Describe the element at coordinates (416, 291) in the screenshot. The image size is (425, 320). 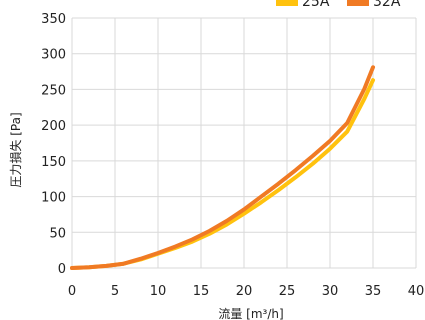
I see `x-tick-label: 40` at that location.